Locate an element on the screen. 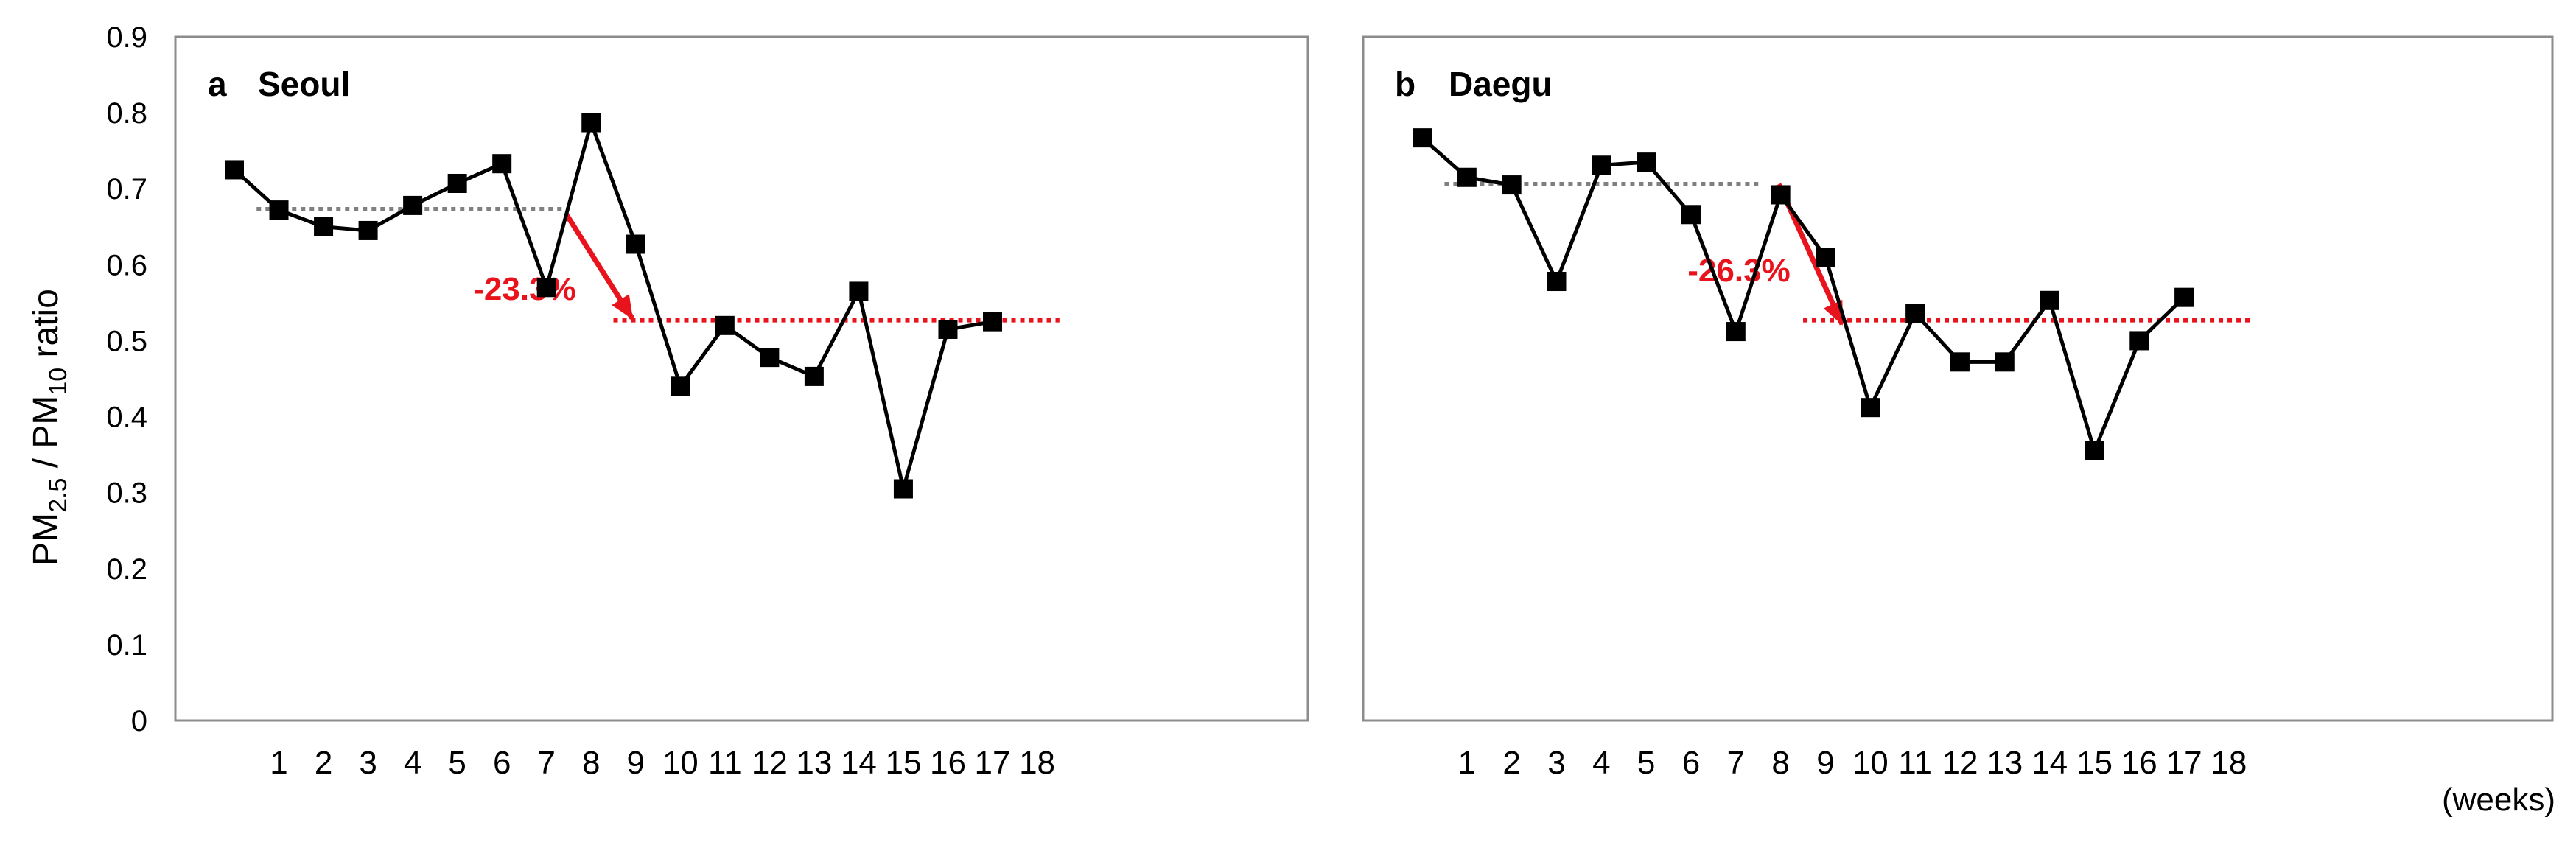  y-tick-label: 0.4 is located at coordinates (126, 418).